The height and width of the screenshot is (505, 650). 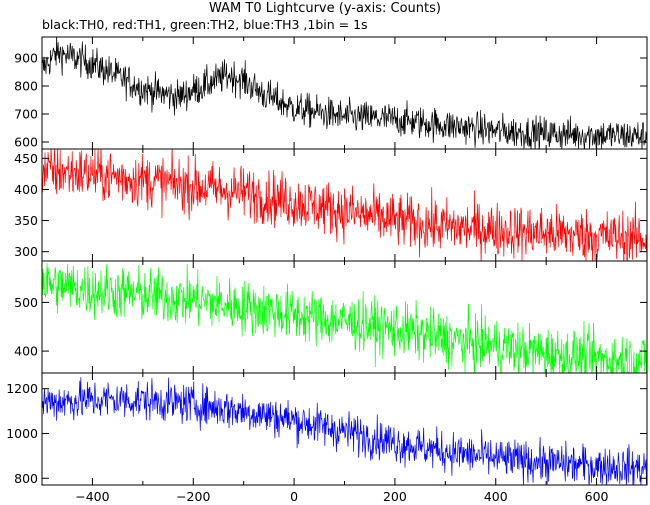 I want to click on x-tick-label: 600, so click(x=597, y=496).